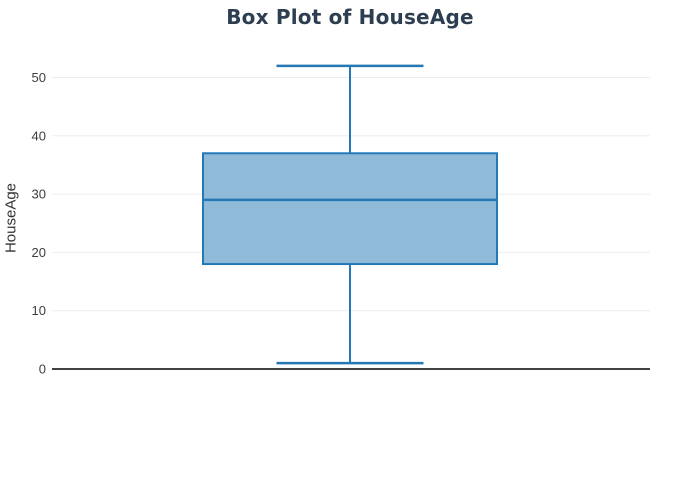  What do you see at coordinates (39, 310) in the screenshot?
I see `y-tick-label: 10` at bounding box center [39, 310].